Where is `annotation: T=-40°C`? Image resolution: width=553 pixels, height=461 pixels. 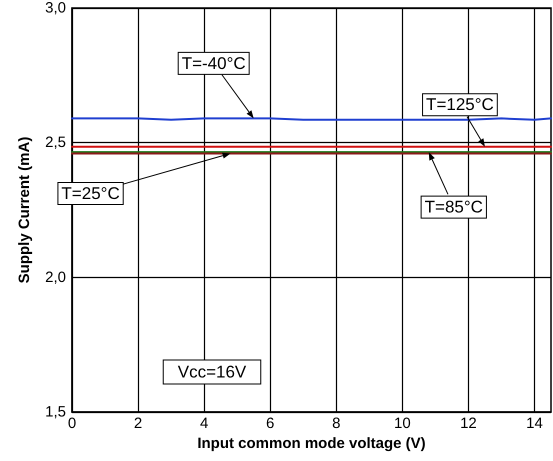 annotation: T=-40°C is located at coordinates (214, 63).